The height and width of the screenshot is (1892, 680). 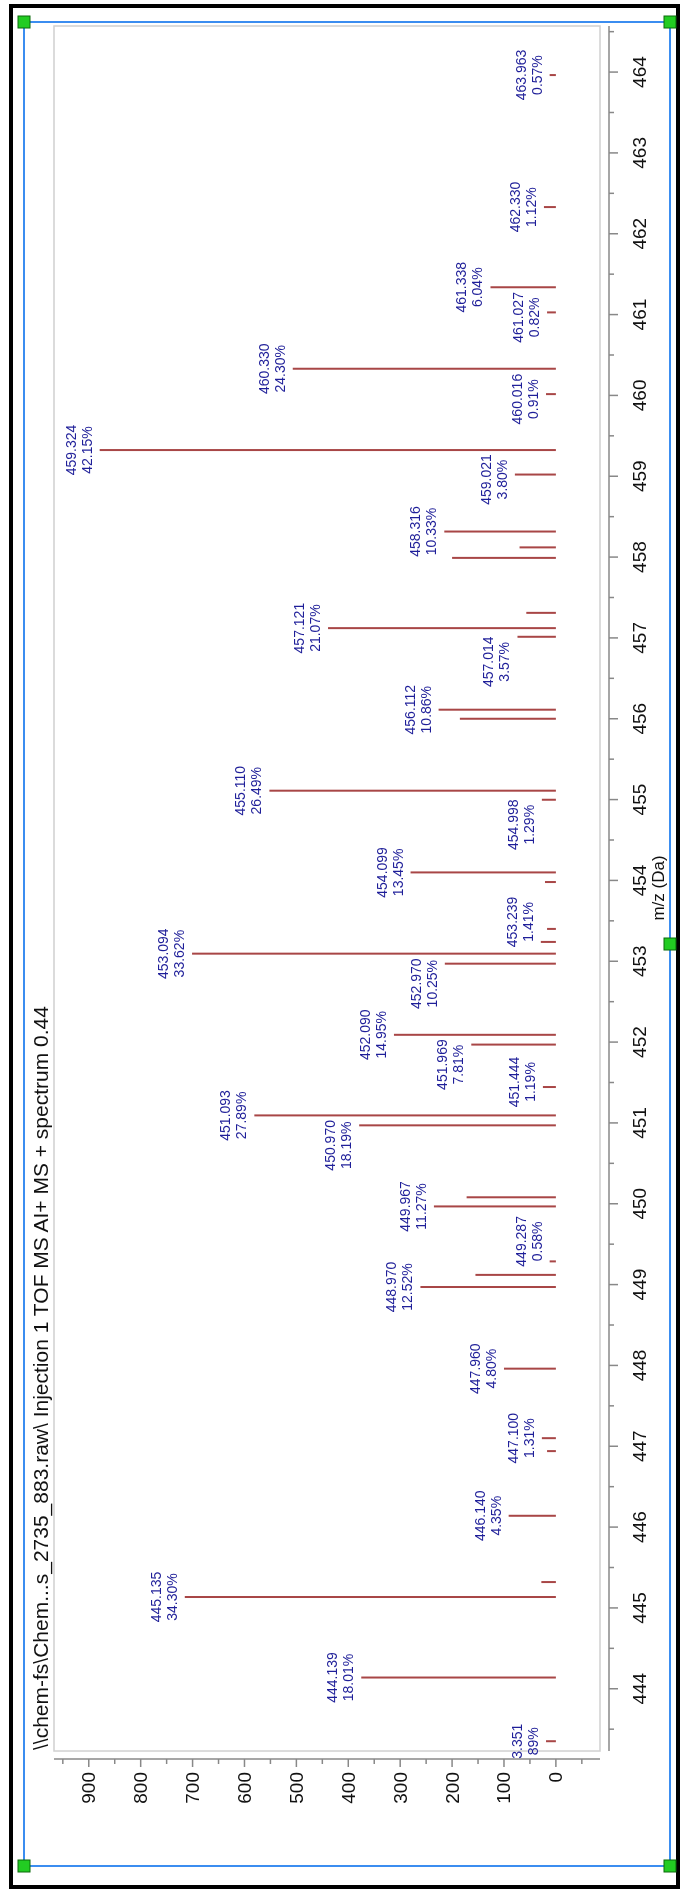 I want to click on y-tick-label: 453, so click(x=639, y=961).